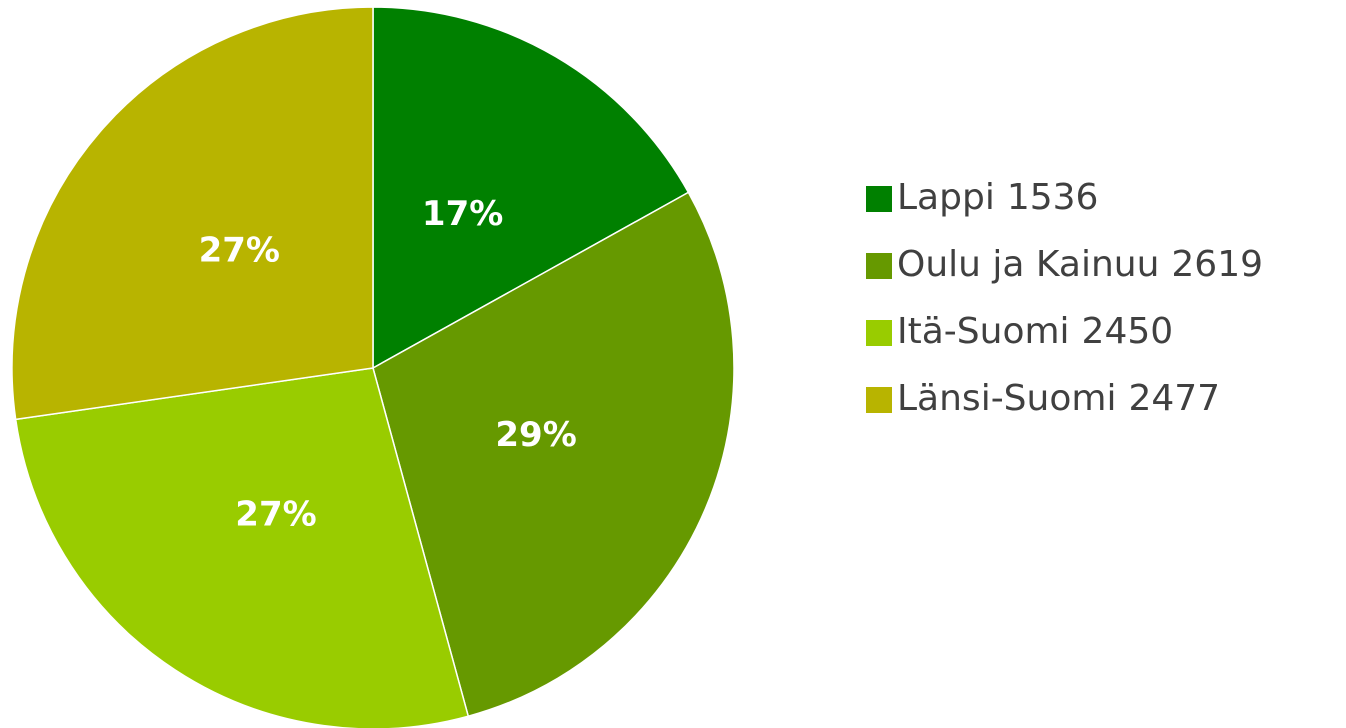  I want to click on legend-entry: Itä-Suomi 2450, so click(1035, 331).